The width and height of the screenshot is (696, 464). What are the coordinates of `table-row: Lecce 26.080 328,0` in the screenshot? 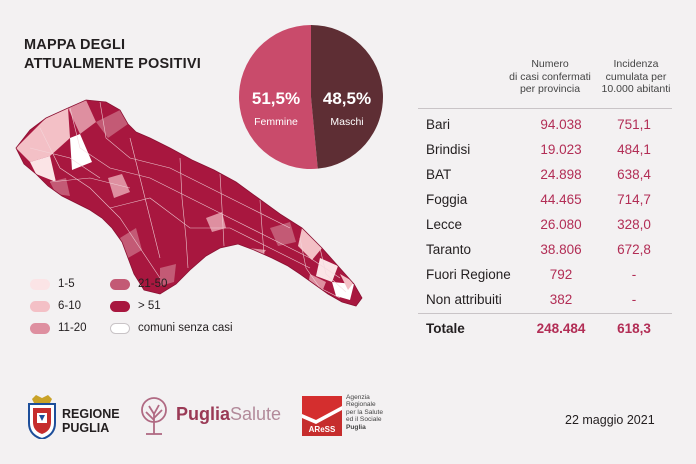 It's located at (545, 225).